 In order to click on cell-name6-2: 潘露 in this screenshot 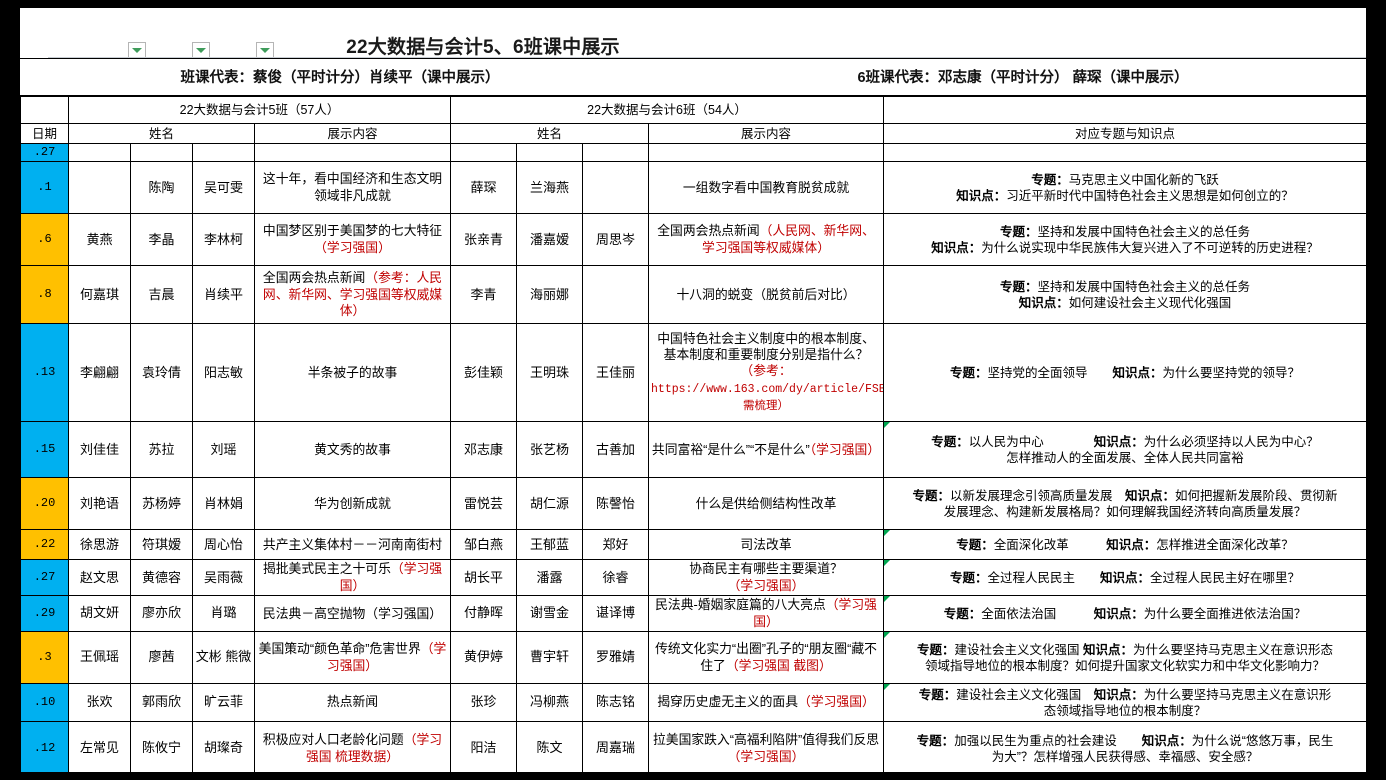, I will do `click(550, 578)`.